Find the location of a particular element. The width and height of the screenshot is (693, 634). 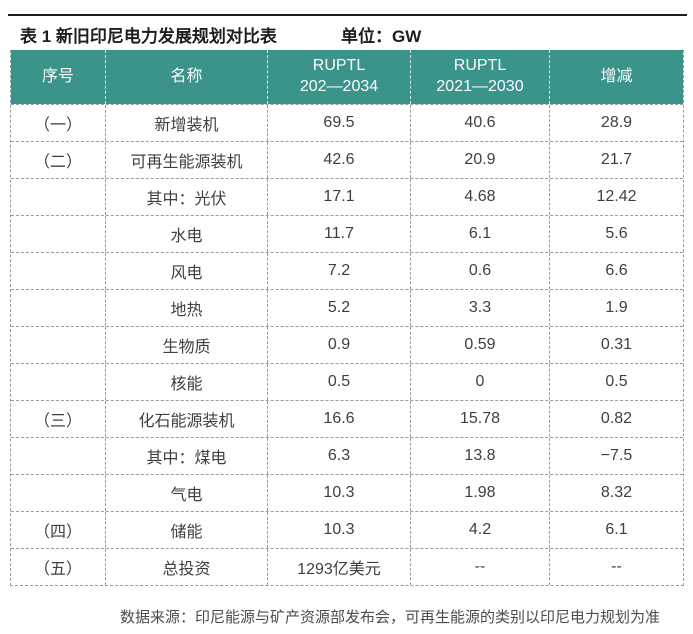

data-source-note: 数据来源：印尼能源与矿产资源部发布会，可再生能源的类别以印尼电力规划为准 is located at coordinates (390, 617).